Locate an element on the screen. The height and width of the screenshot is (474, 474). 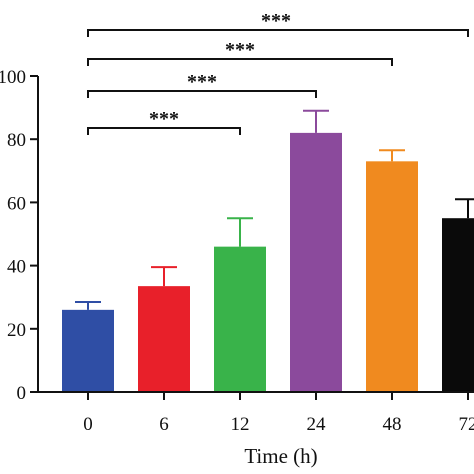
y-tick-label: 0 is located at coordinates (22, 393).